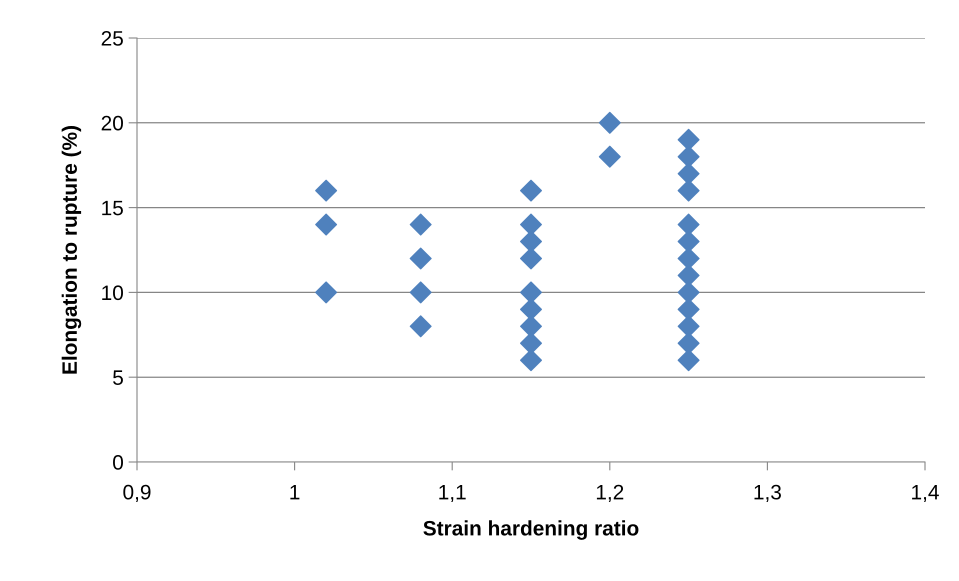 This screenshot has width=959, height=581. What do you see at coordinates (925, 493) in the screenshot?
I see `x-tick-label: 1,4` at bounding box center [925, 493].